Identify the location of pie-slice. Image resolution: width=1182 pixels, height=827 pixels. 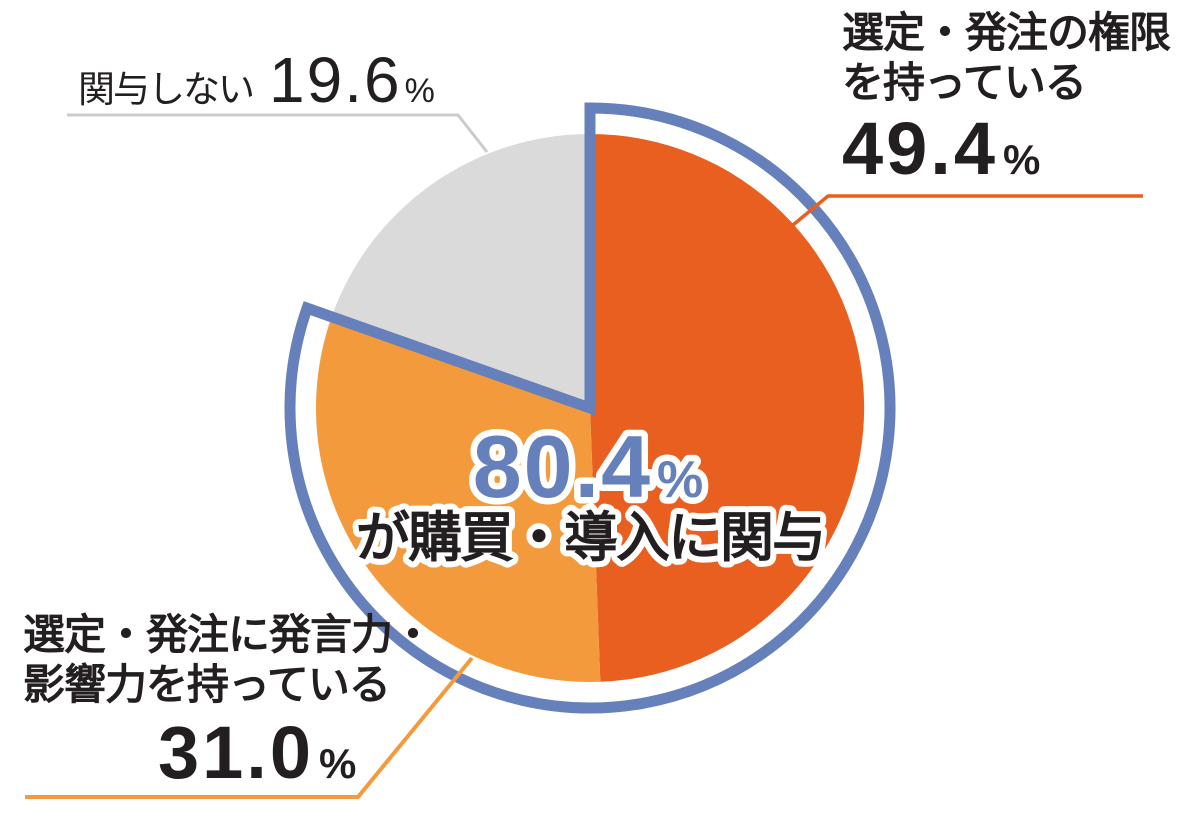
(458, 499).